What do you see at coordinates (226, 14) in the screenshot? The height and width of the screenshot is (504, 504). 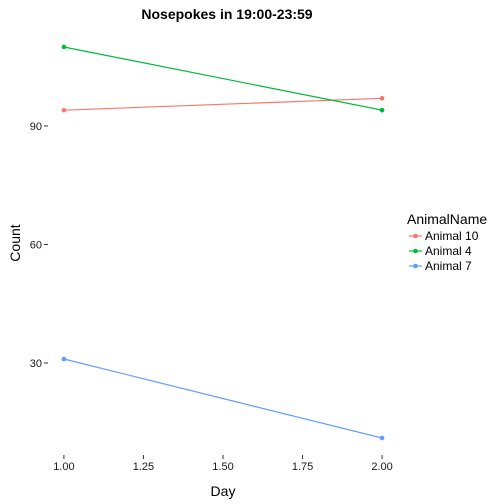 I see `chart-title: Nosepokes in 19:00-23:59` at bounding box center [226, 14].